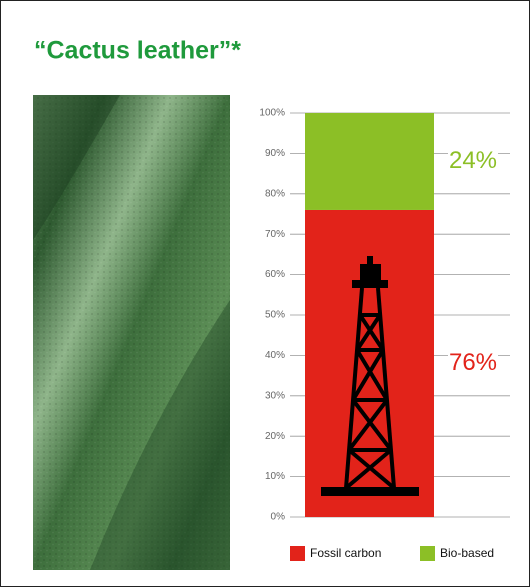  What do you see at coordinates (345, 553) in the screenshot?
I see `legend-label: Fossil carbon` at bounding box center [345, 553].